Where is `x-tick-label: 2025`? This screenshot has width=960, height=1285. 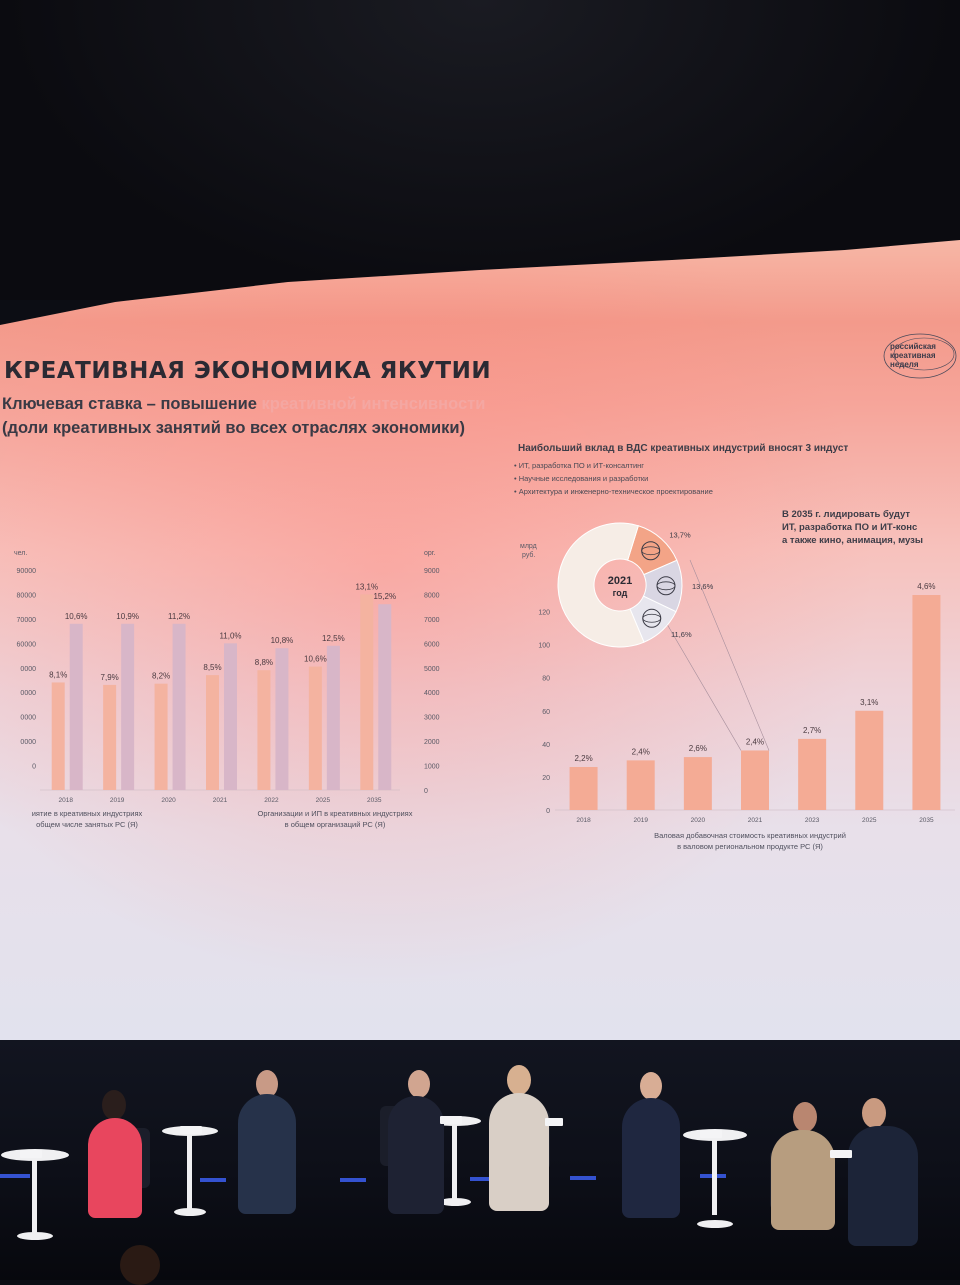 x-tick-label: 2025 is located at coordinates (323, 800).